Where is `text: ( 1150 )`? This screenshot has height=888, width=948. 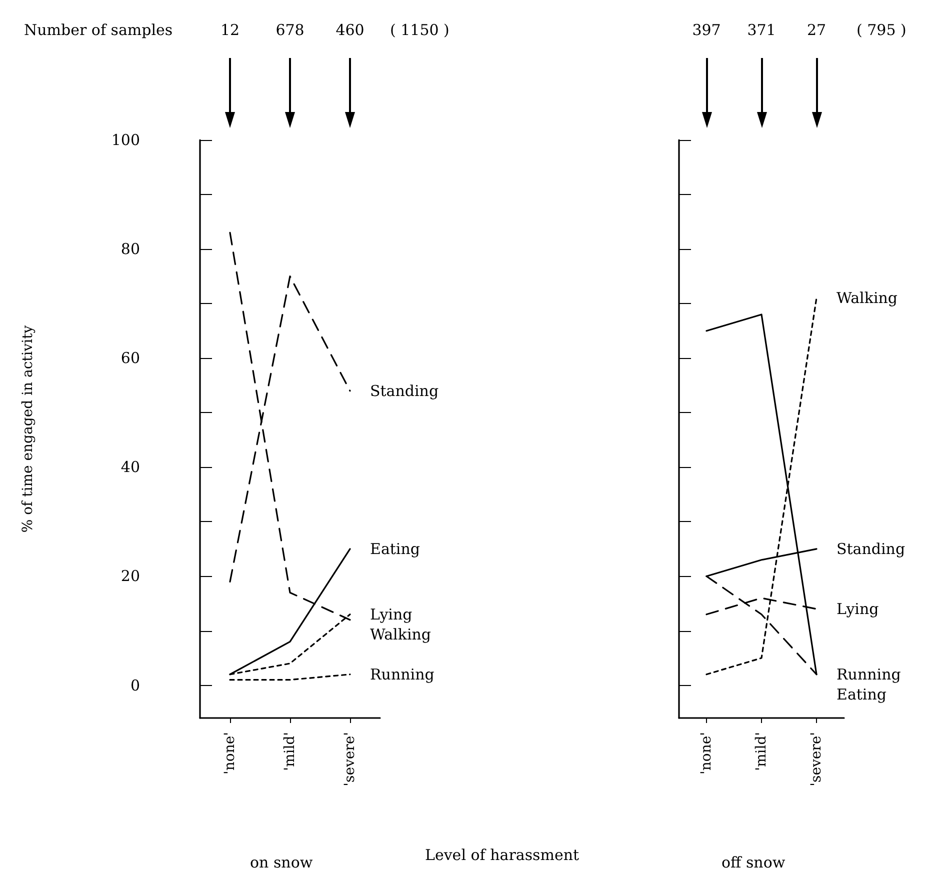
text: ( 1150 ) is located at coordinates (420, 30).